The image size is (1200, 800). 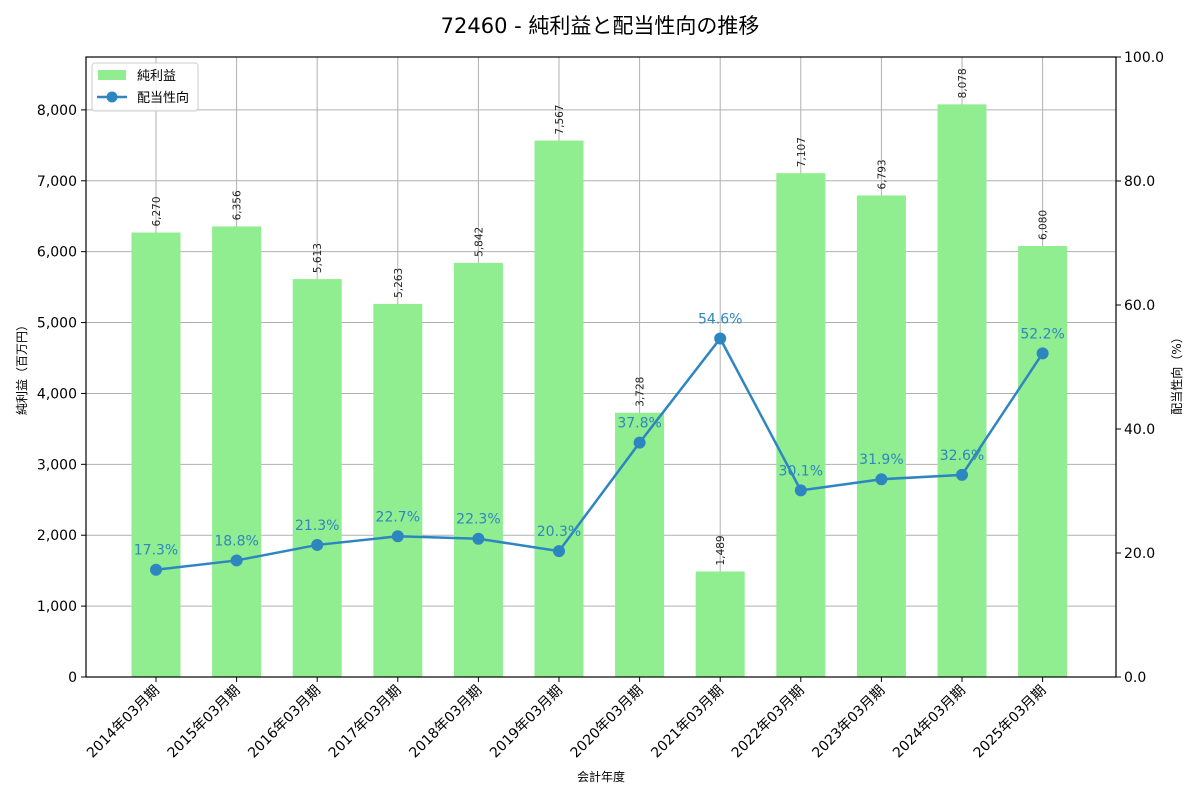 I want to click on line-value-label: 30.1%, so click(x=801, y=471).